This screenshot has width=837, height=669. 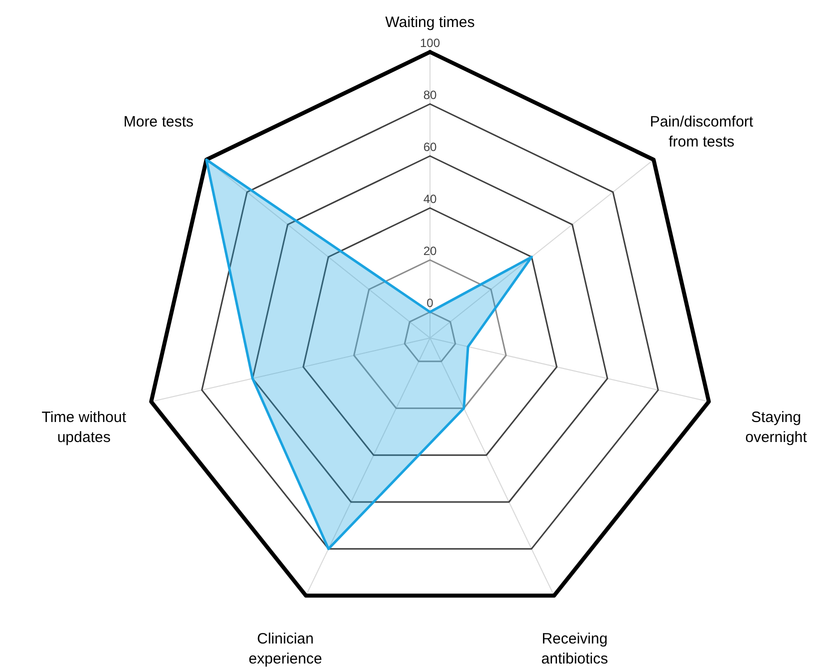 What do you see at coordinates (430, 147) in the screenshot?
I see `y-tick-label: 60` at bounding box center [430, 147].